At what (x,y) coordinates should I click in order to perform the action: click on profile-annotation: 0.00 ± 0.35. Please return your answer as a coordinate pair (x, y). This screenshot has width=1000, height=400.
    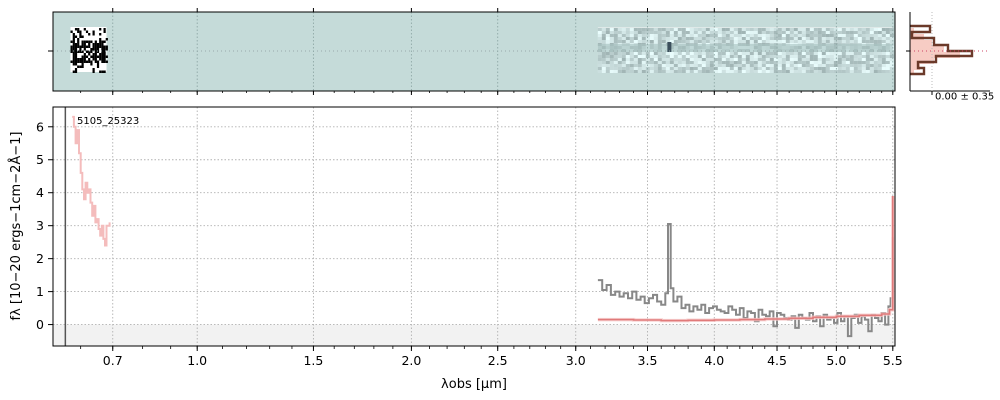
    Looking at the image, I should click on (964, 96).